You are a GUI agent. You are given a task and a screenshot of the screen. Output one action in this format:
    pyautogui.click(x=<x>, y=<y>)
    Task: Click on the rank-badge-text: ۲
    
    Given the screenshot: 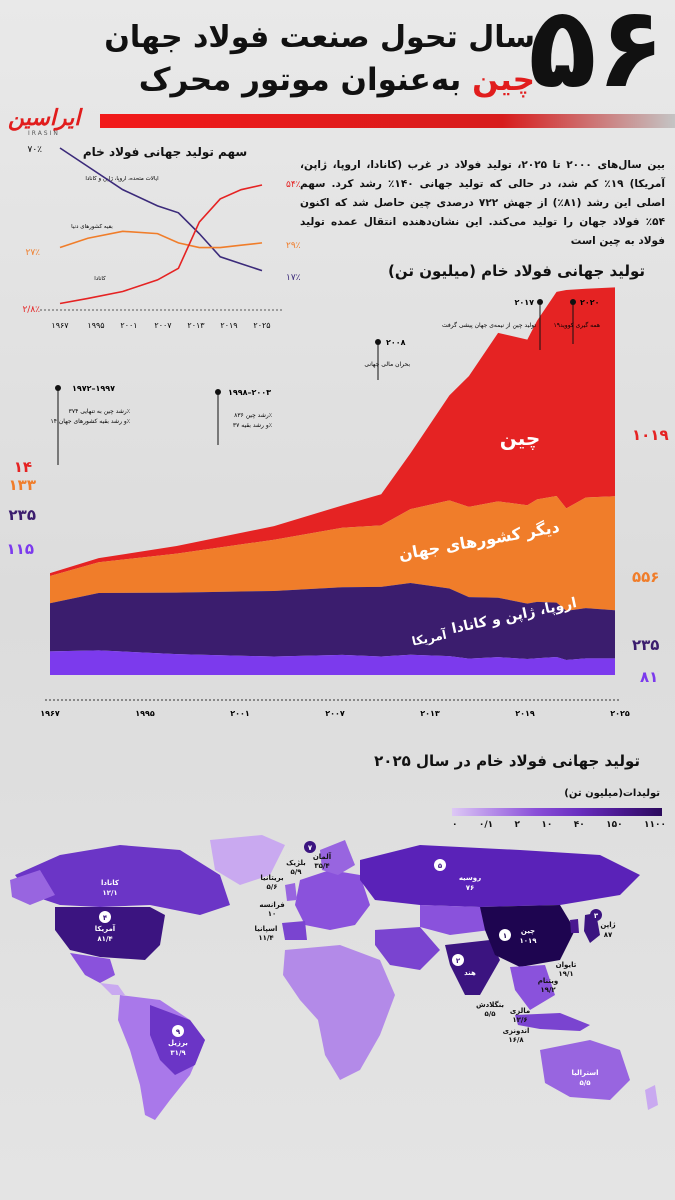 What is the action you would take?
    pyautogui.click(x=458, y=961)
    